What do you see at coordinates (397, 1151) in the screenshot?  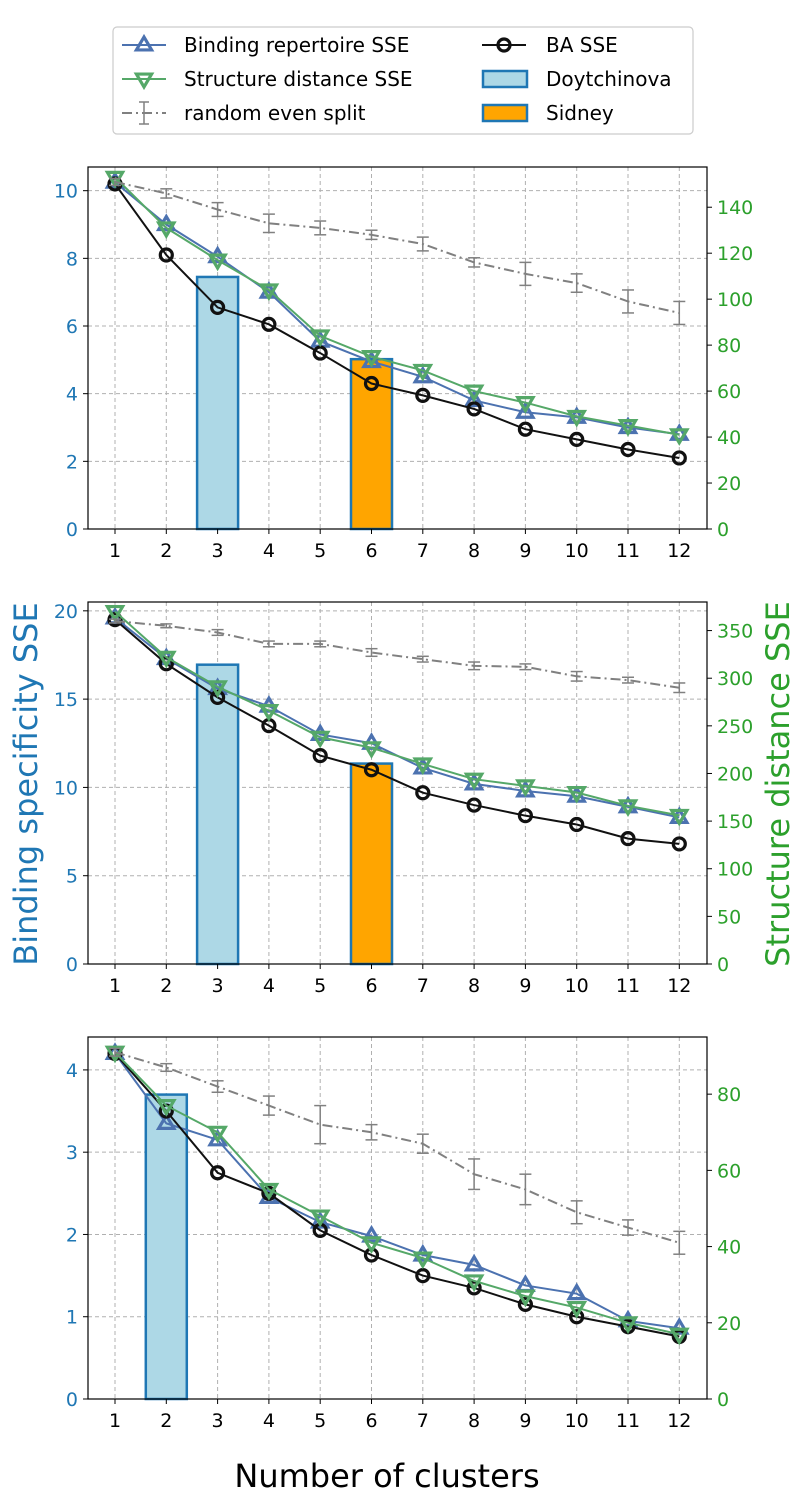 I see `series-random` at bounding box center [397, 1151].